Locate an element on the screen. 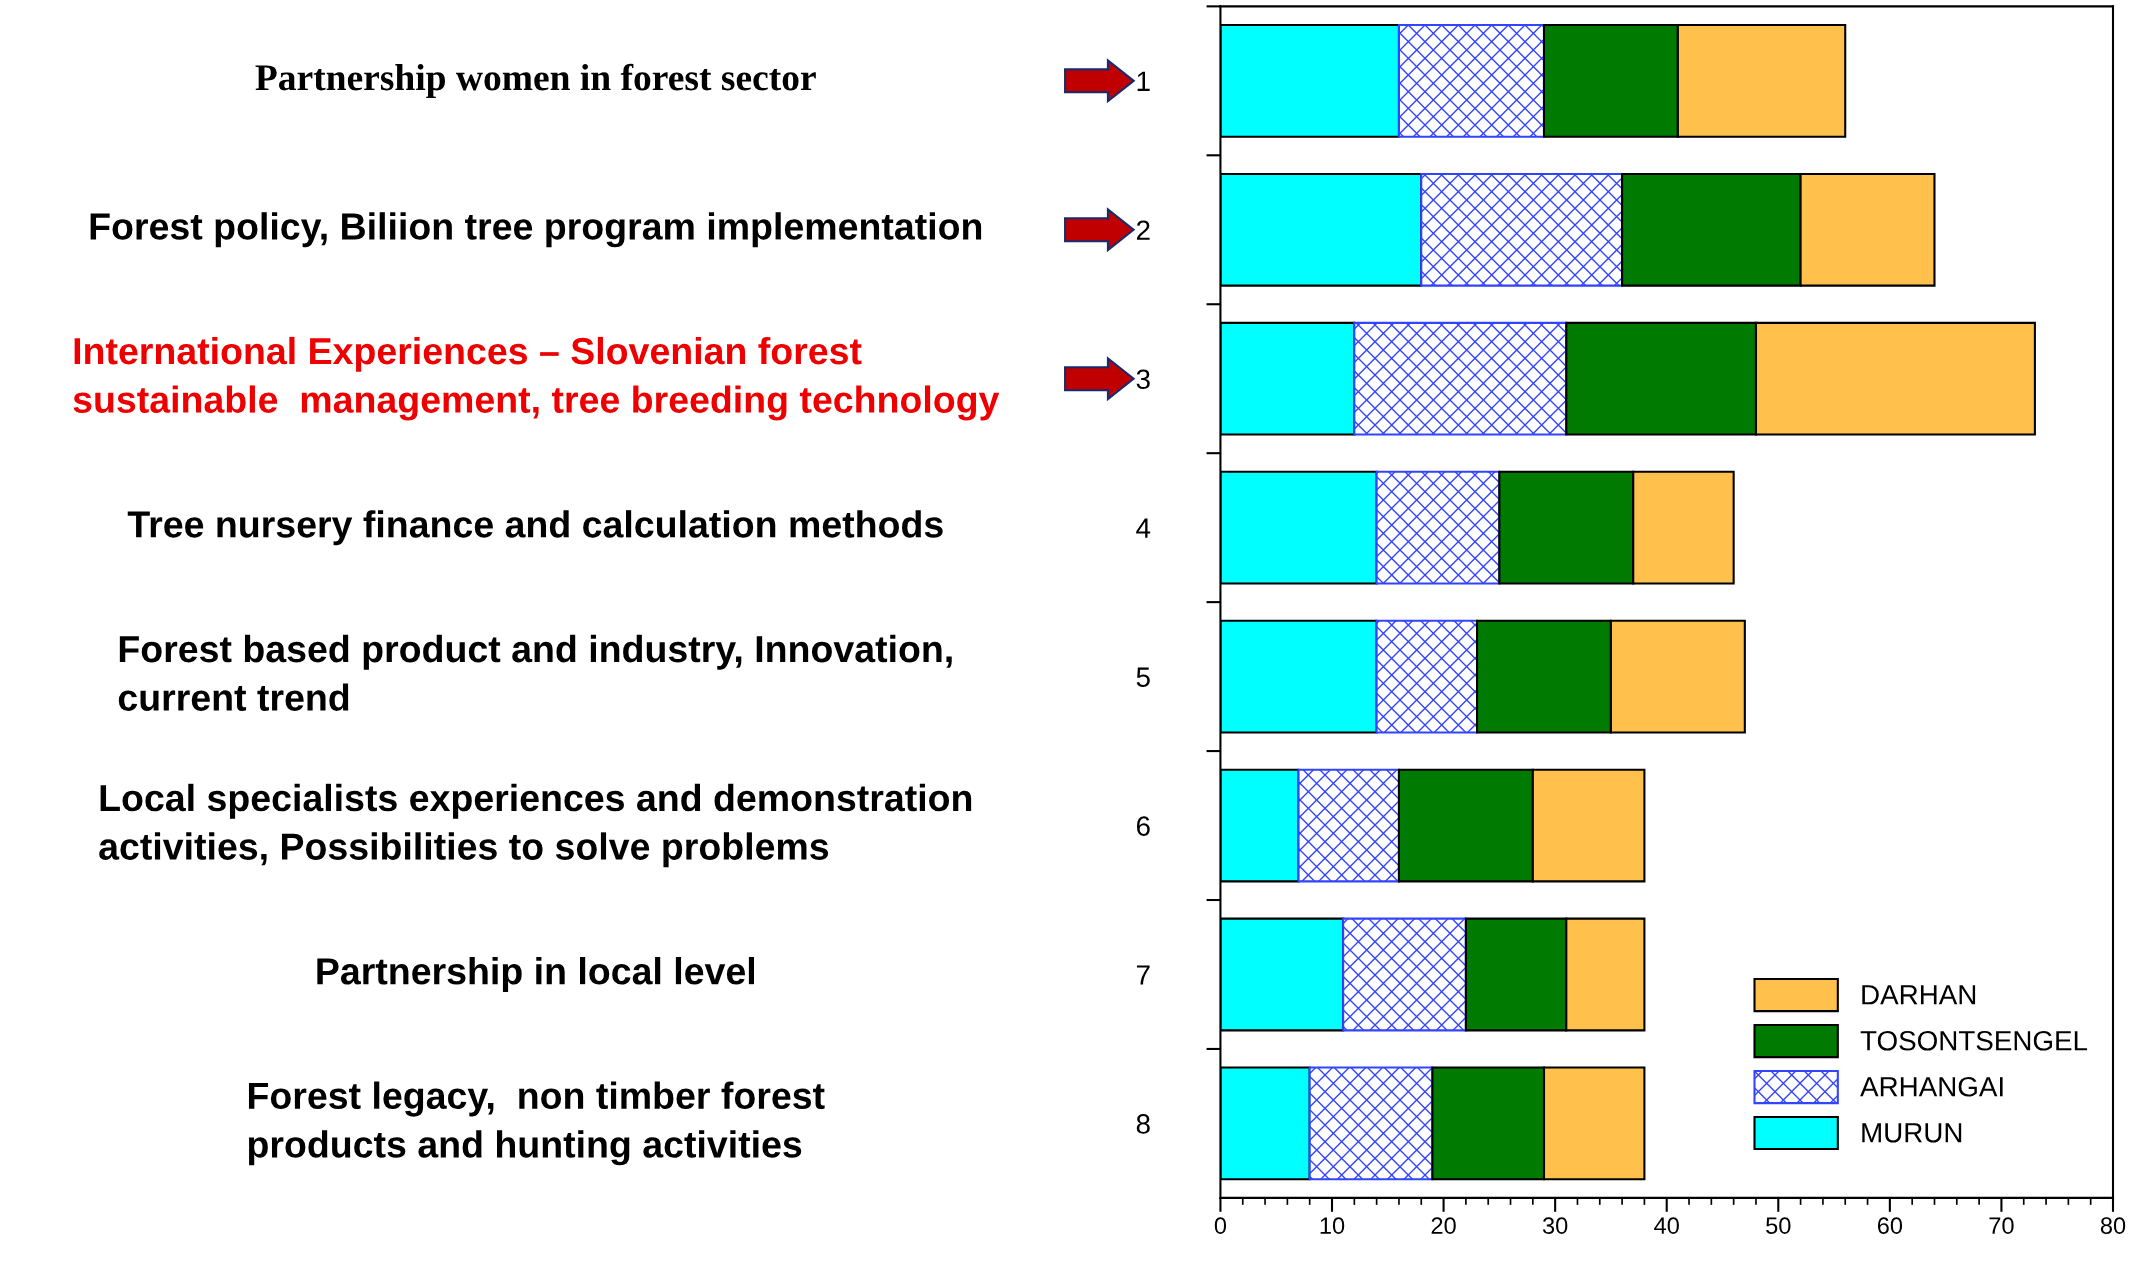 The image size is (2143, 1273). text: International Experiences – Slovenian forest sustainable management, tree breeding technology is located at coordinates (536, 378).